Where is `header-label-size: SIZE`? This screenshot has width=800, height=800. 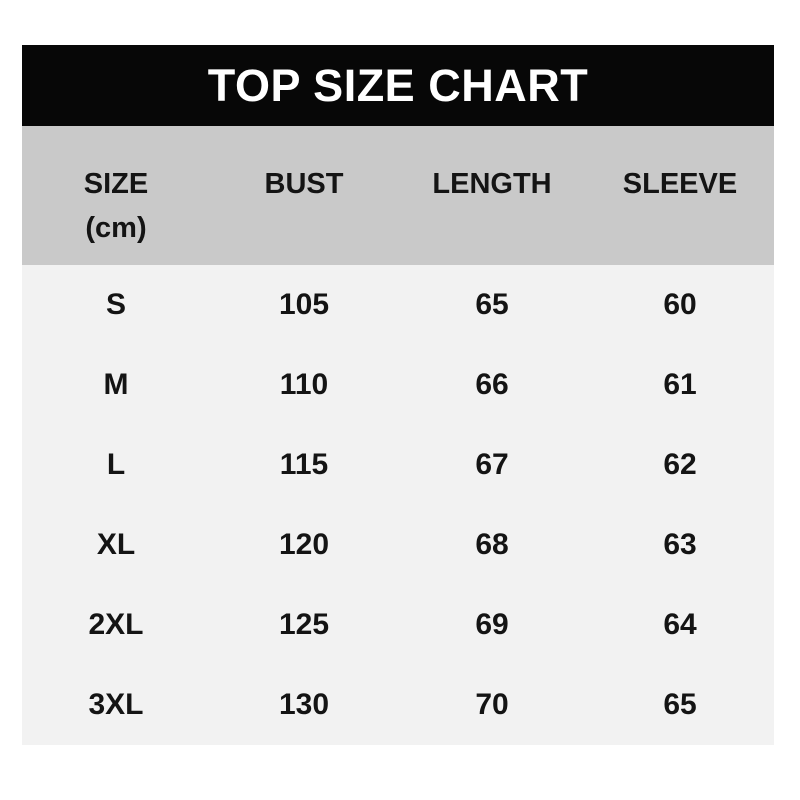 header-label-size: SIZE is located at coordinates (116, 184).